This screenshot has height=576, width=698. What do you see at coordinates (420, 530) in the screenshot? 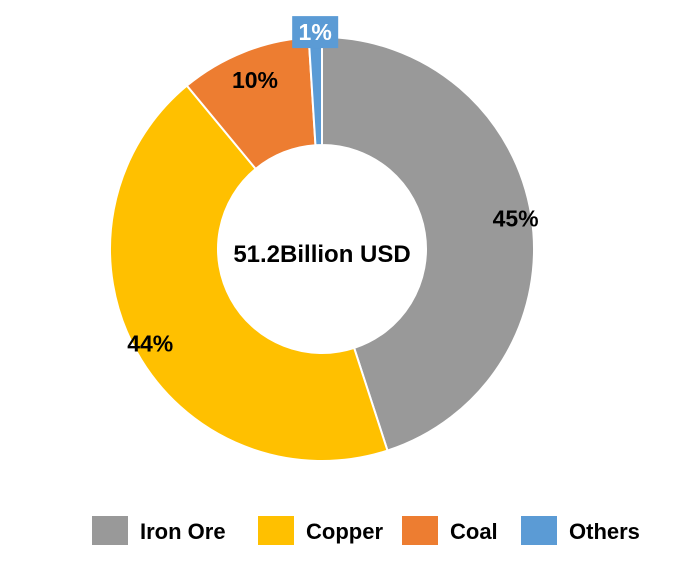
I see `legend-swatch-coal` at bounding box center [420, 530].